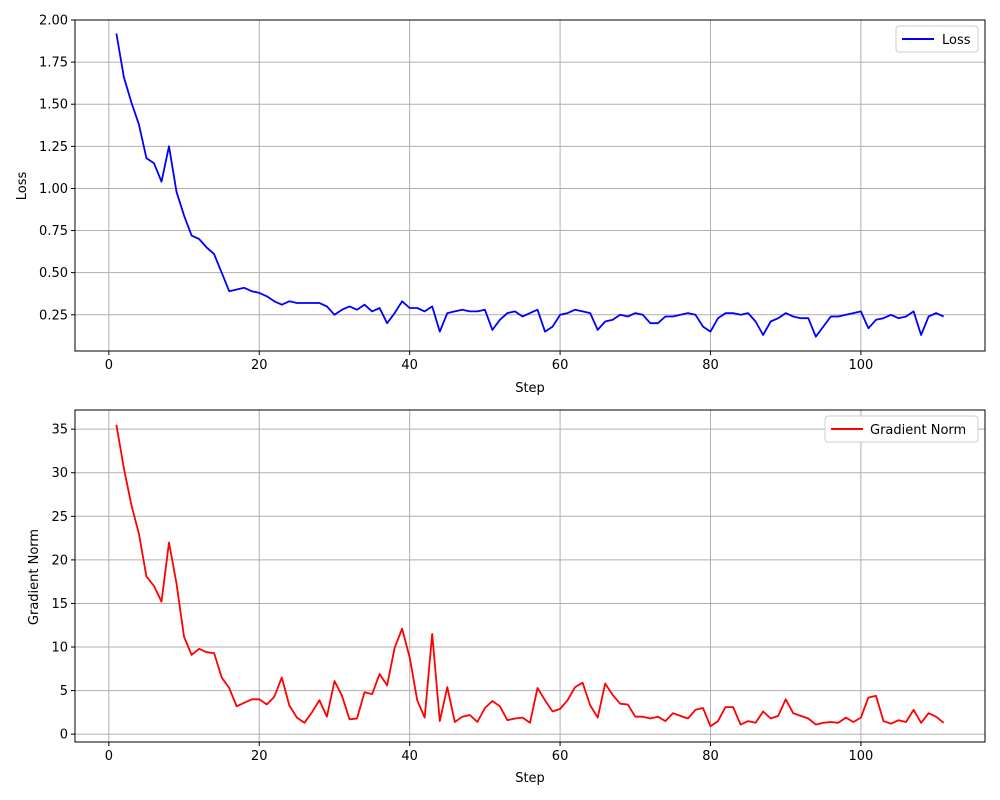 The height and width of the screenshot is (800, 1000). Describe the element at coordinates (710, 365) in the screenshot. I see `loss-x-tick-label: 80` at that location.